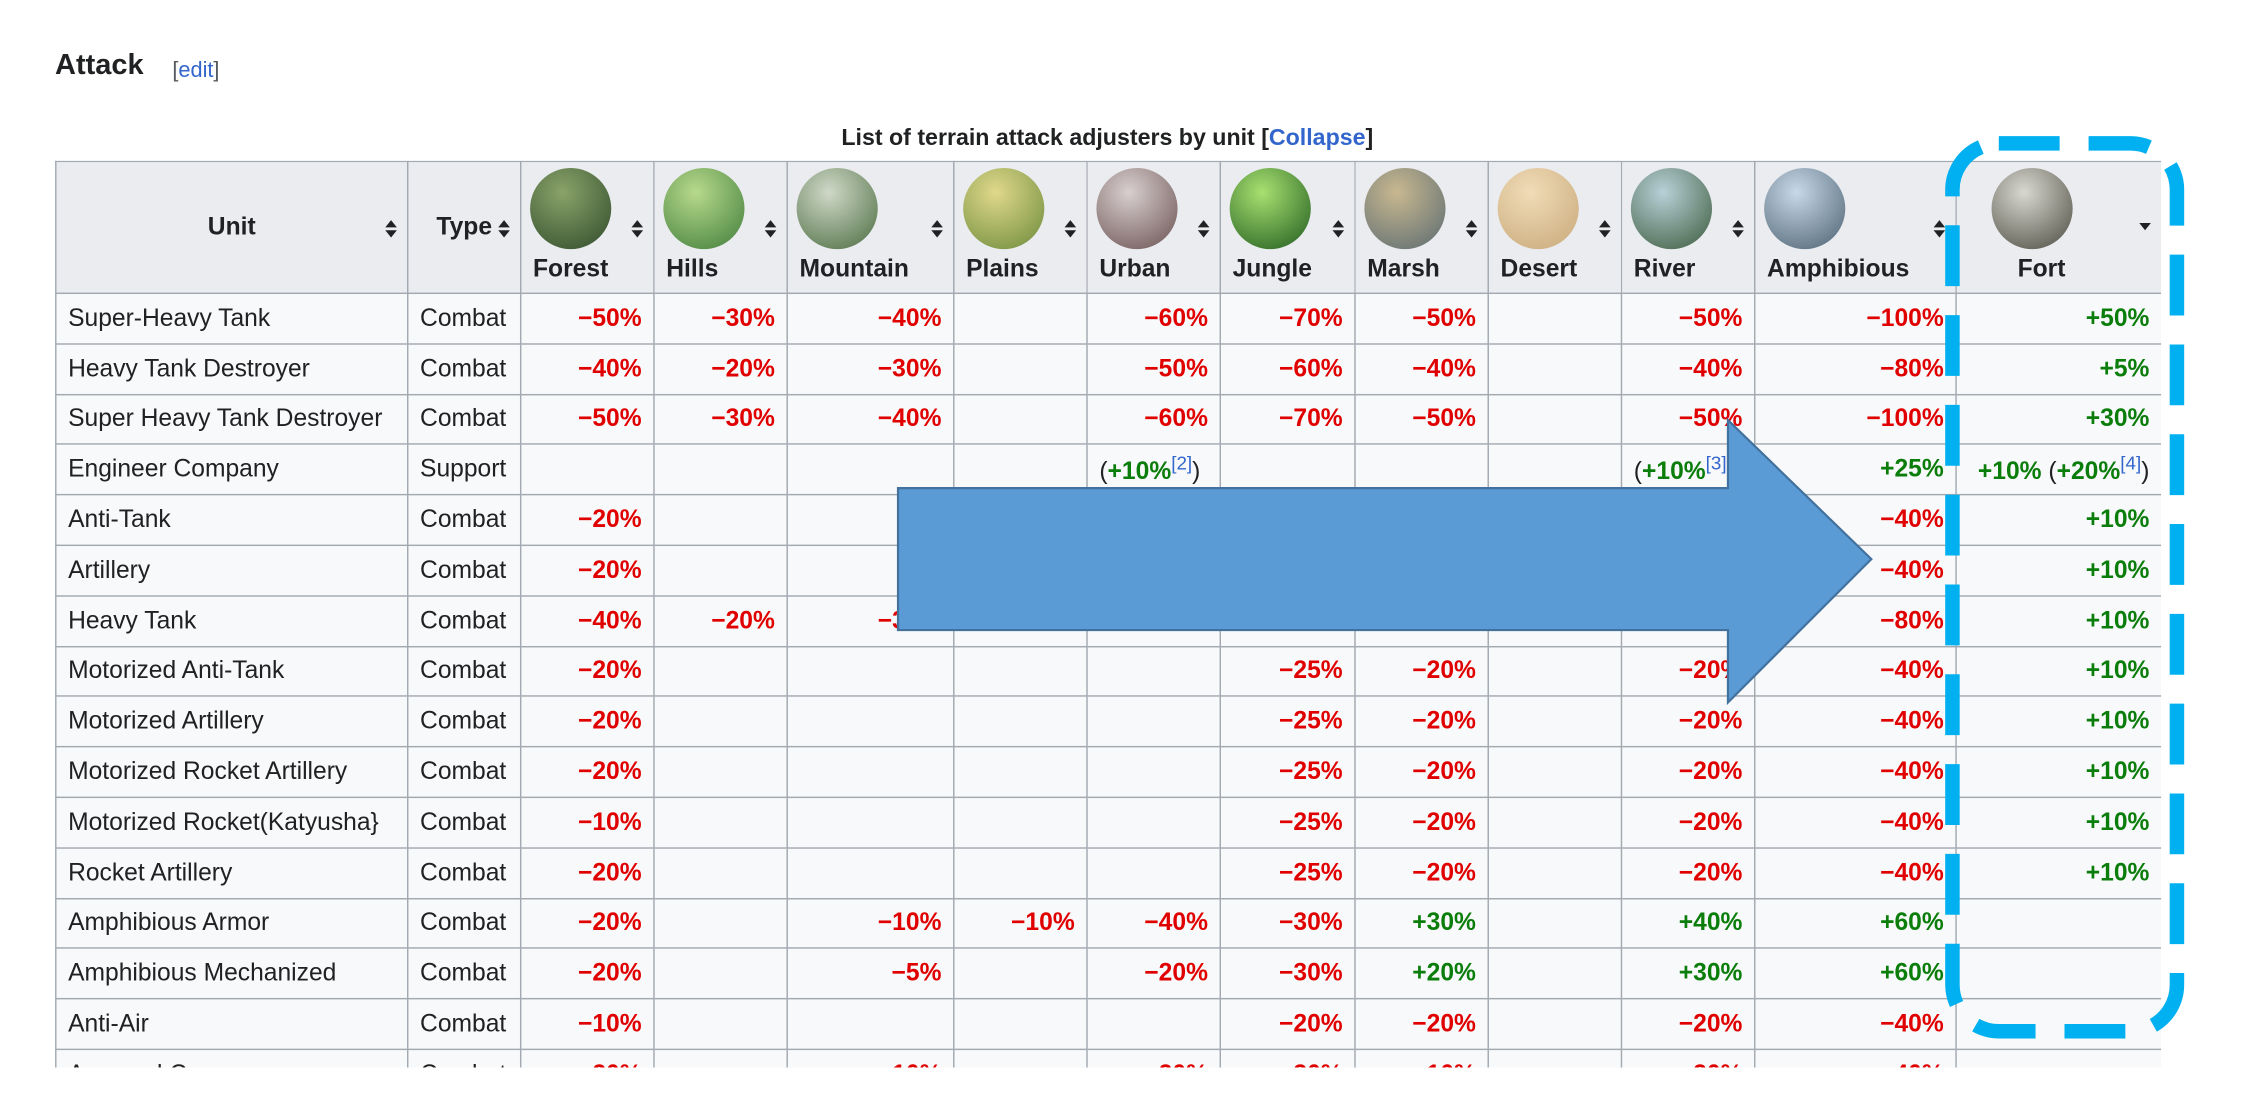 This screenshot has height=1110, width=2245. I want to click on column-name: Urban, so click(1135, 268).